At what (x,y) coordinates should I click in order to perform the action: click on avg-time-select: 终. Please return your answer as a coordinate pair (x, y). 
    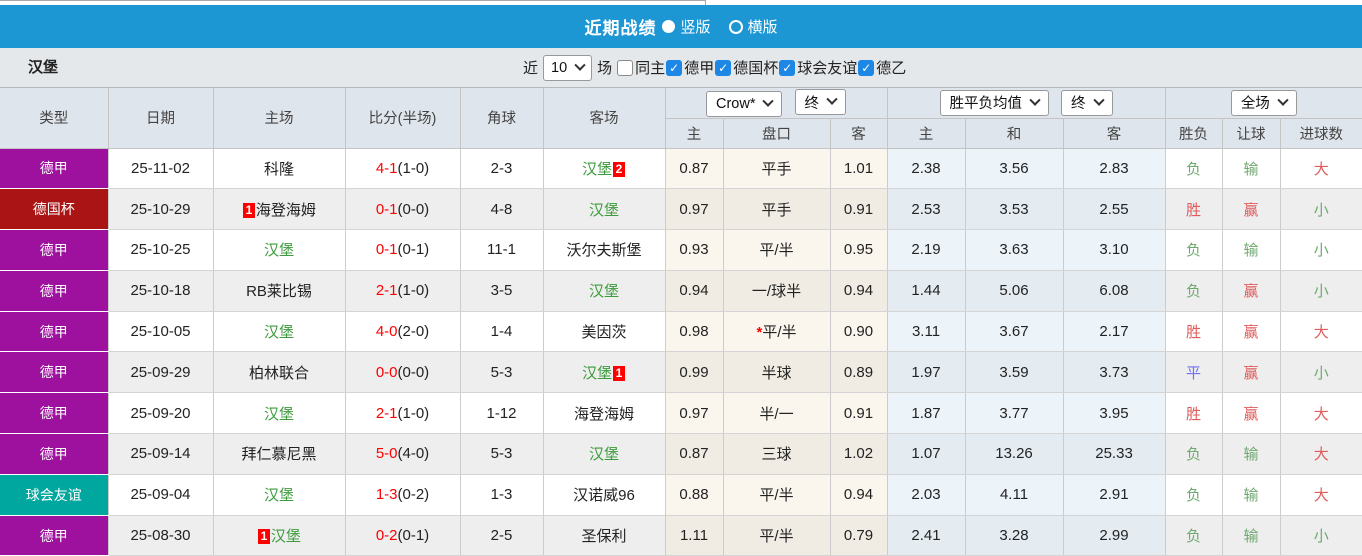
    Looking at the image, I should click on (1087, 102).